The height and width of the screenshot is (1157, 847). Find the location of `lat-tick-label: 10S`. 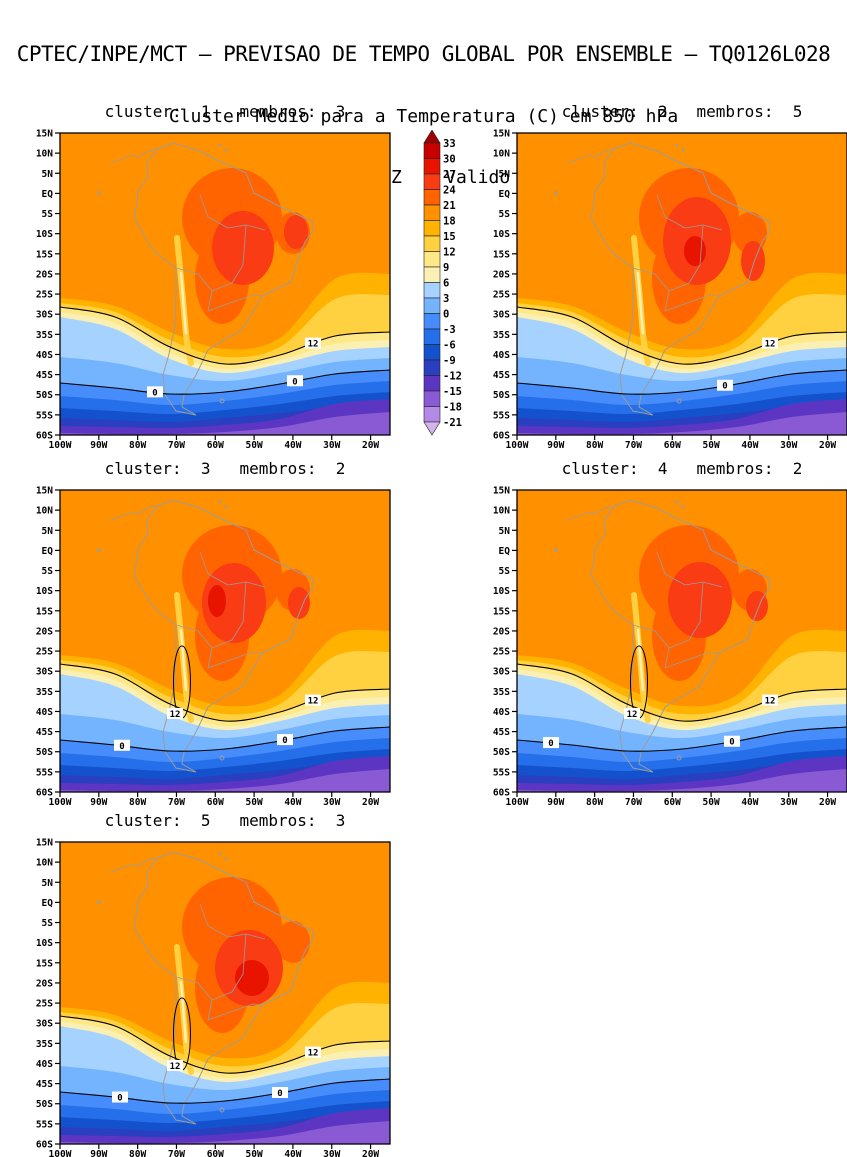

lat-tick-label: 10S is located at coordinates (44, 943).